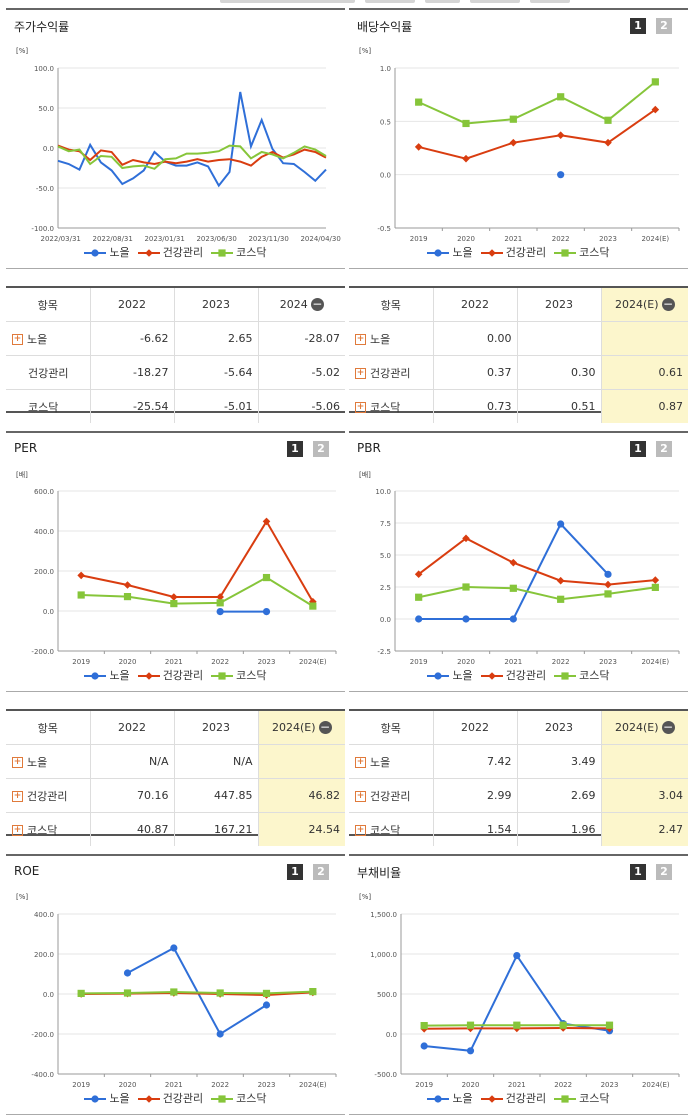 This screenshot has width=691, height=1115. I want to click on value-cell, so click(644, 338).